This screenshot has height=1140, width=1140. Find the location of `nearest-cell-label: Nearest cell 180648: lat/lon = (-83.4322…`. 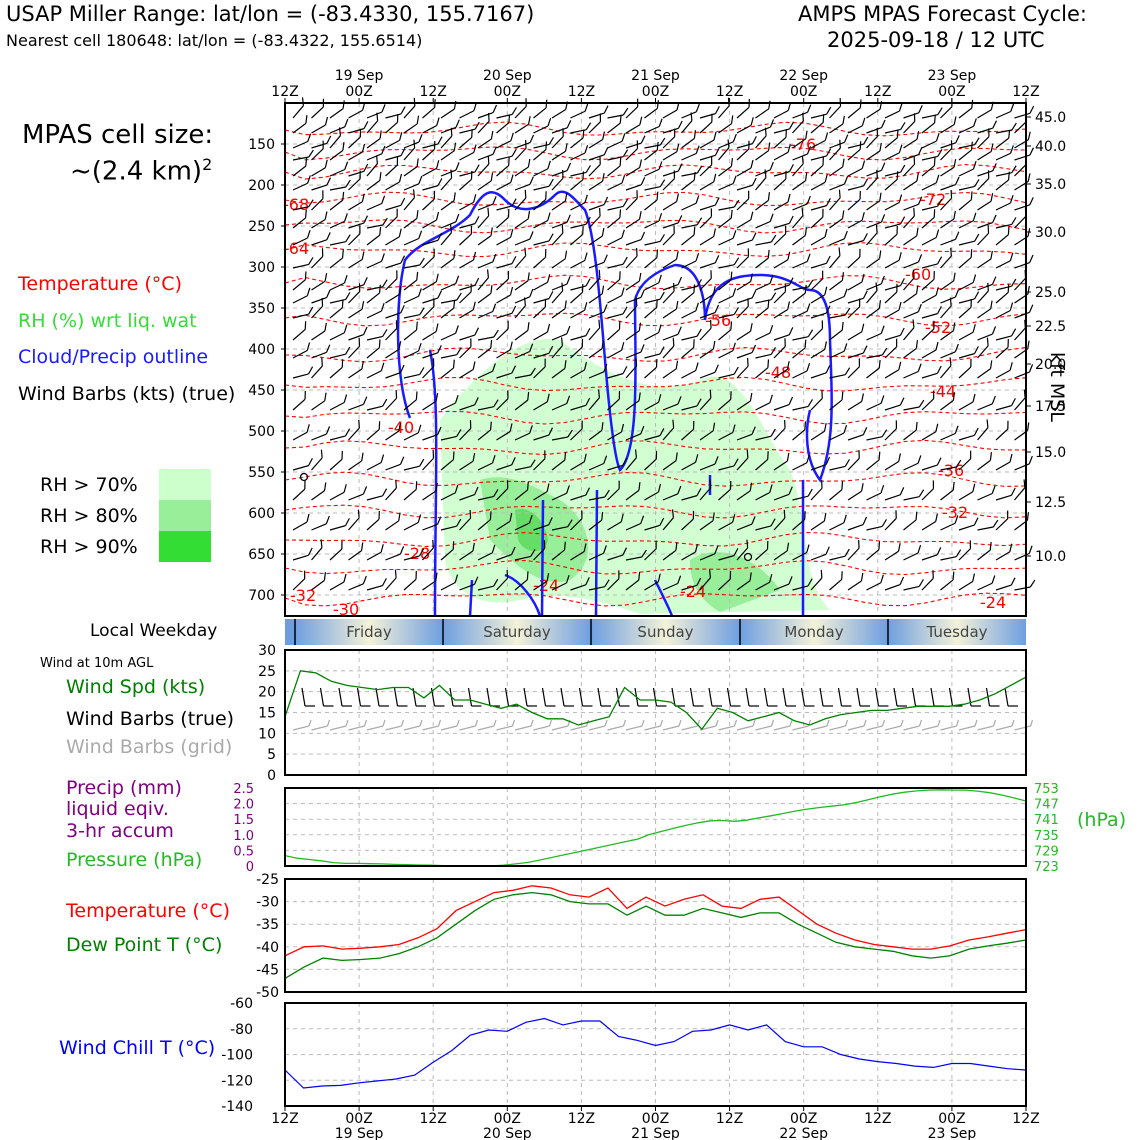

nearest-cell-label: Nearest cell 180648: lat/lon = (-83.4322… is located at coordinates (214, 40).